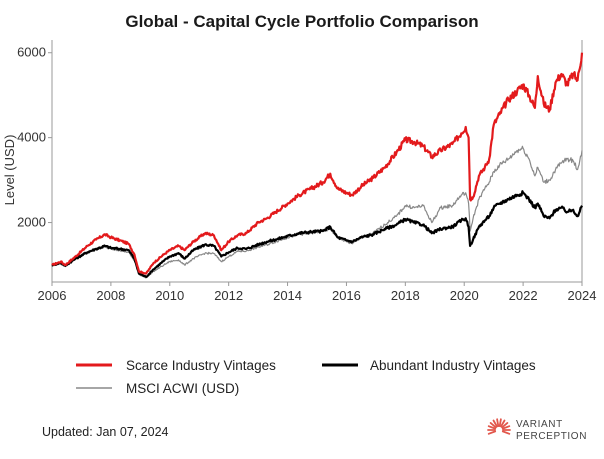 Image resolution: width=604 pixels, height=459 pixels. I want to click on y-tick-label: 6000, so click(31, 52).